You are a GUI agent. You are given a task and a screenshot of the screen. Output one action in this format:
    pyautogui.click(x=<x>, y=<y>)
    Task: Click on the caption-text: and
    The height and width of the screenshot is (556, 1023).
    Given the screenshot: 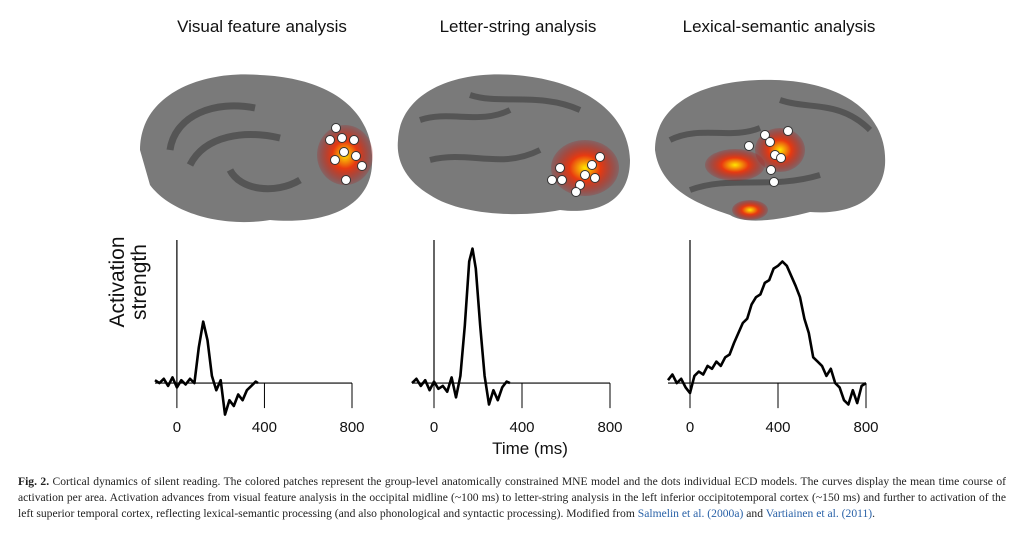 What is the action you would take?
    pyautogui.click(x=754, y=513)
    